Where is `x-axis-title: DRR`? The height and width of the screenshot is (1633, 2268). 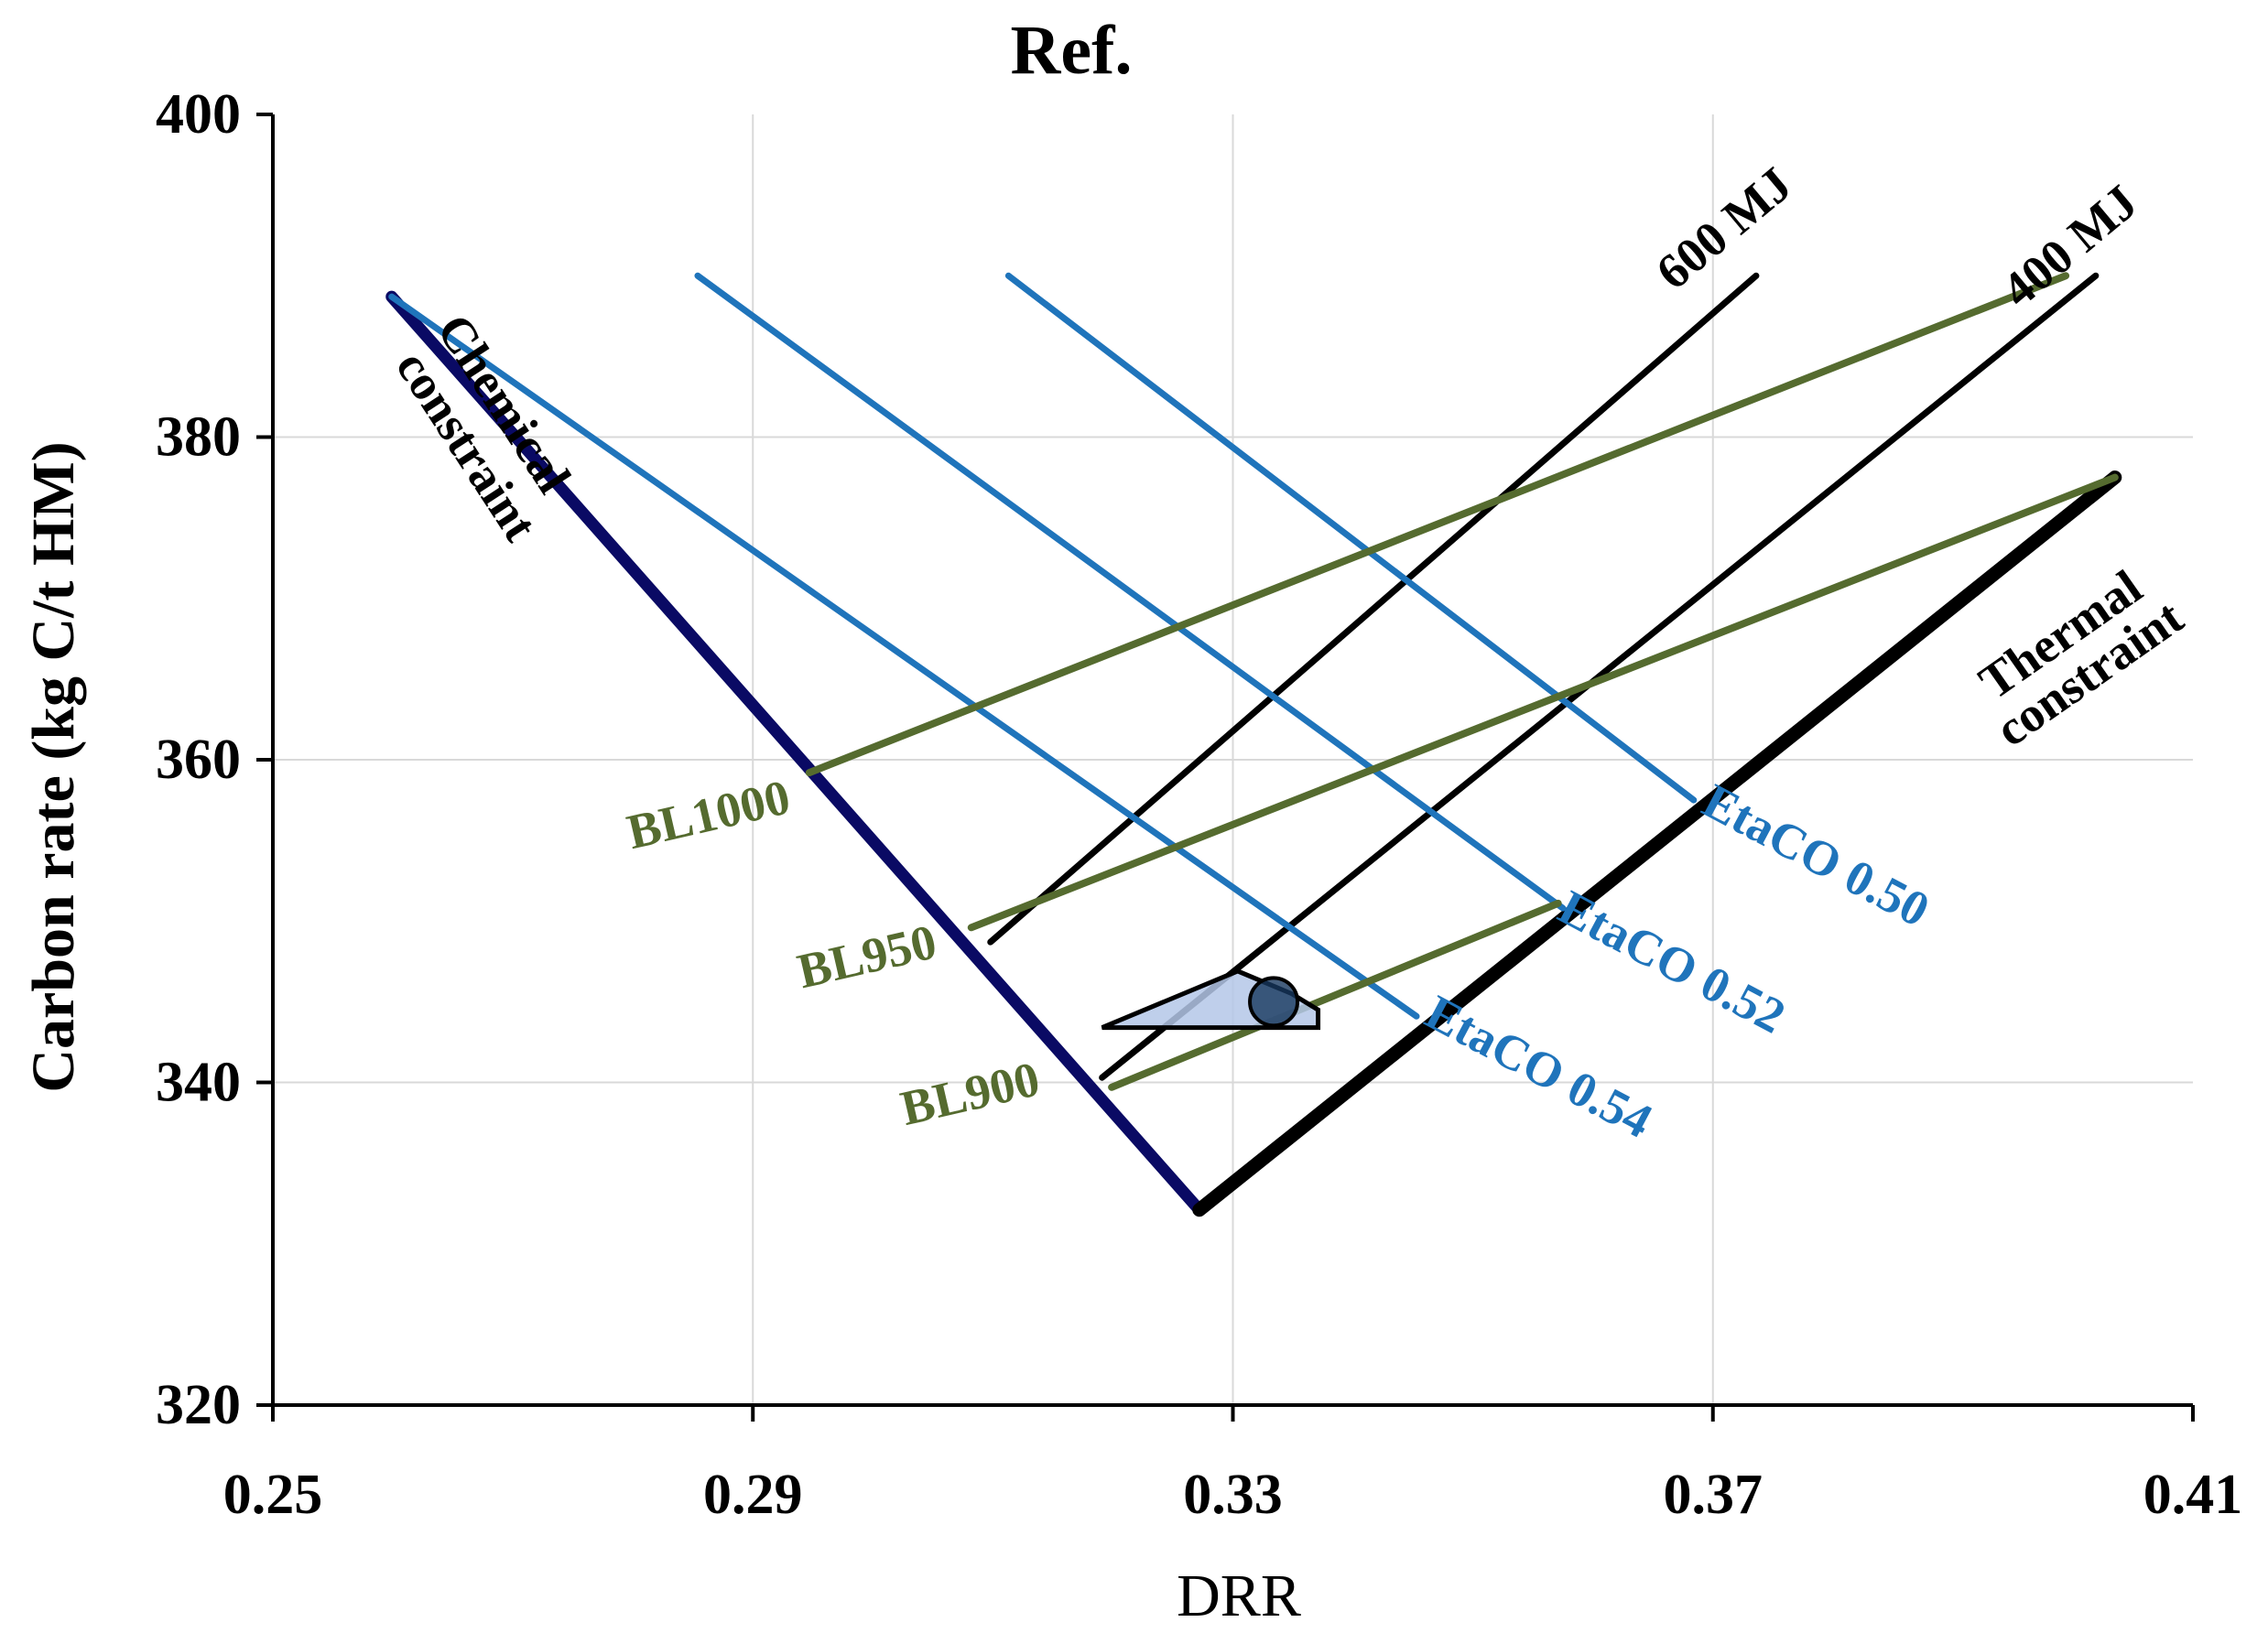
x-axis-title: DRR is located at coordinates (1239, 1596).